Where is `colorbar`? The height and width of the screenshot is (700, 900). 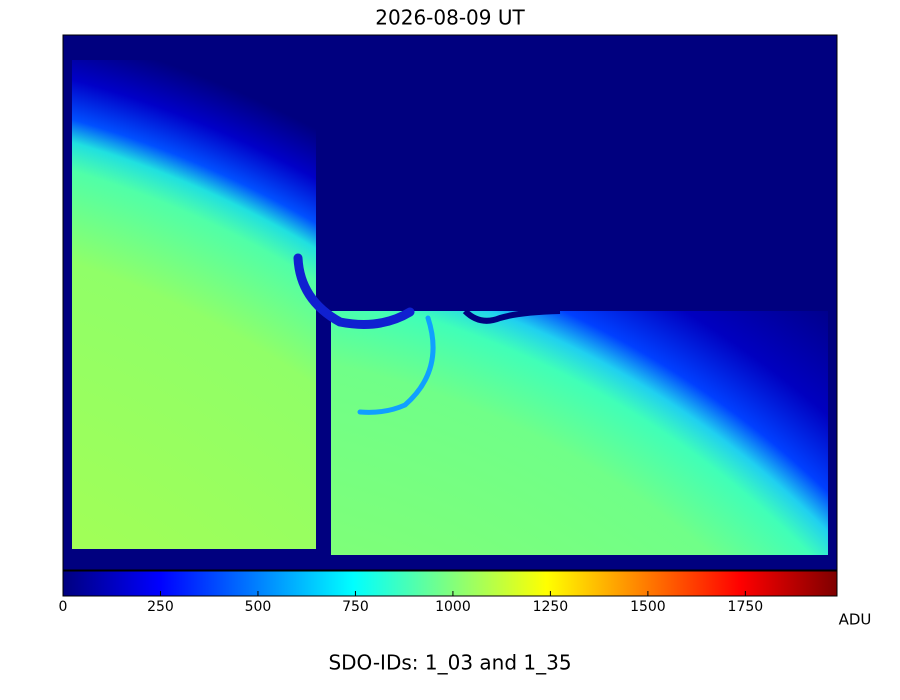
colorbar is located at coordinates (450, 583).